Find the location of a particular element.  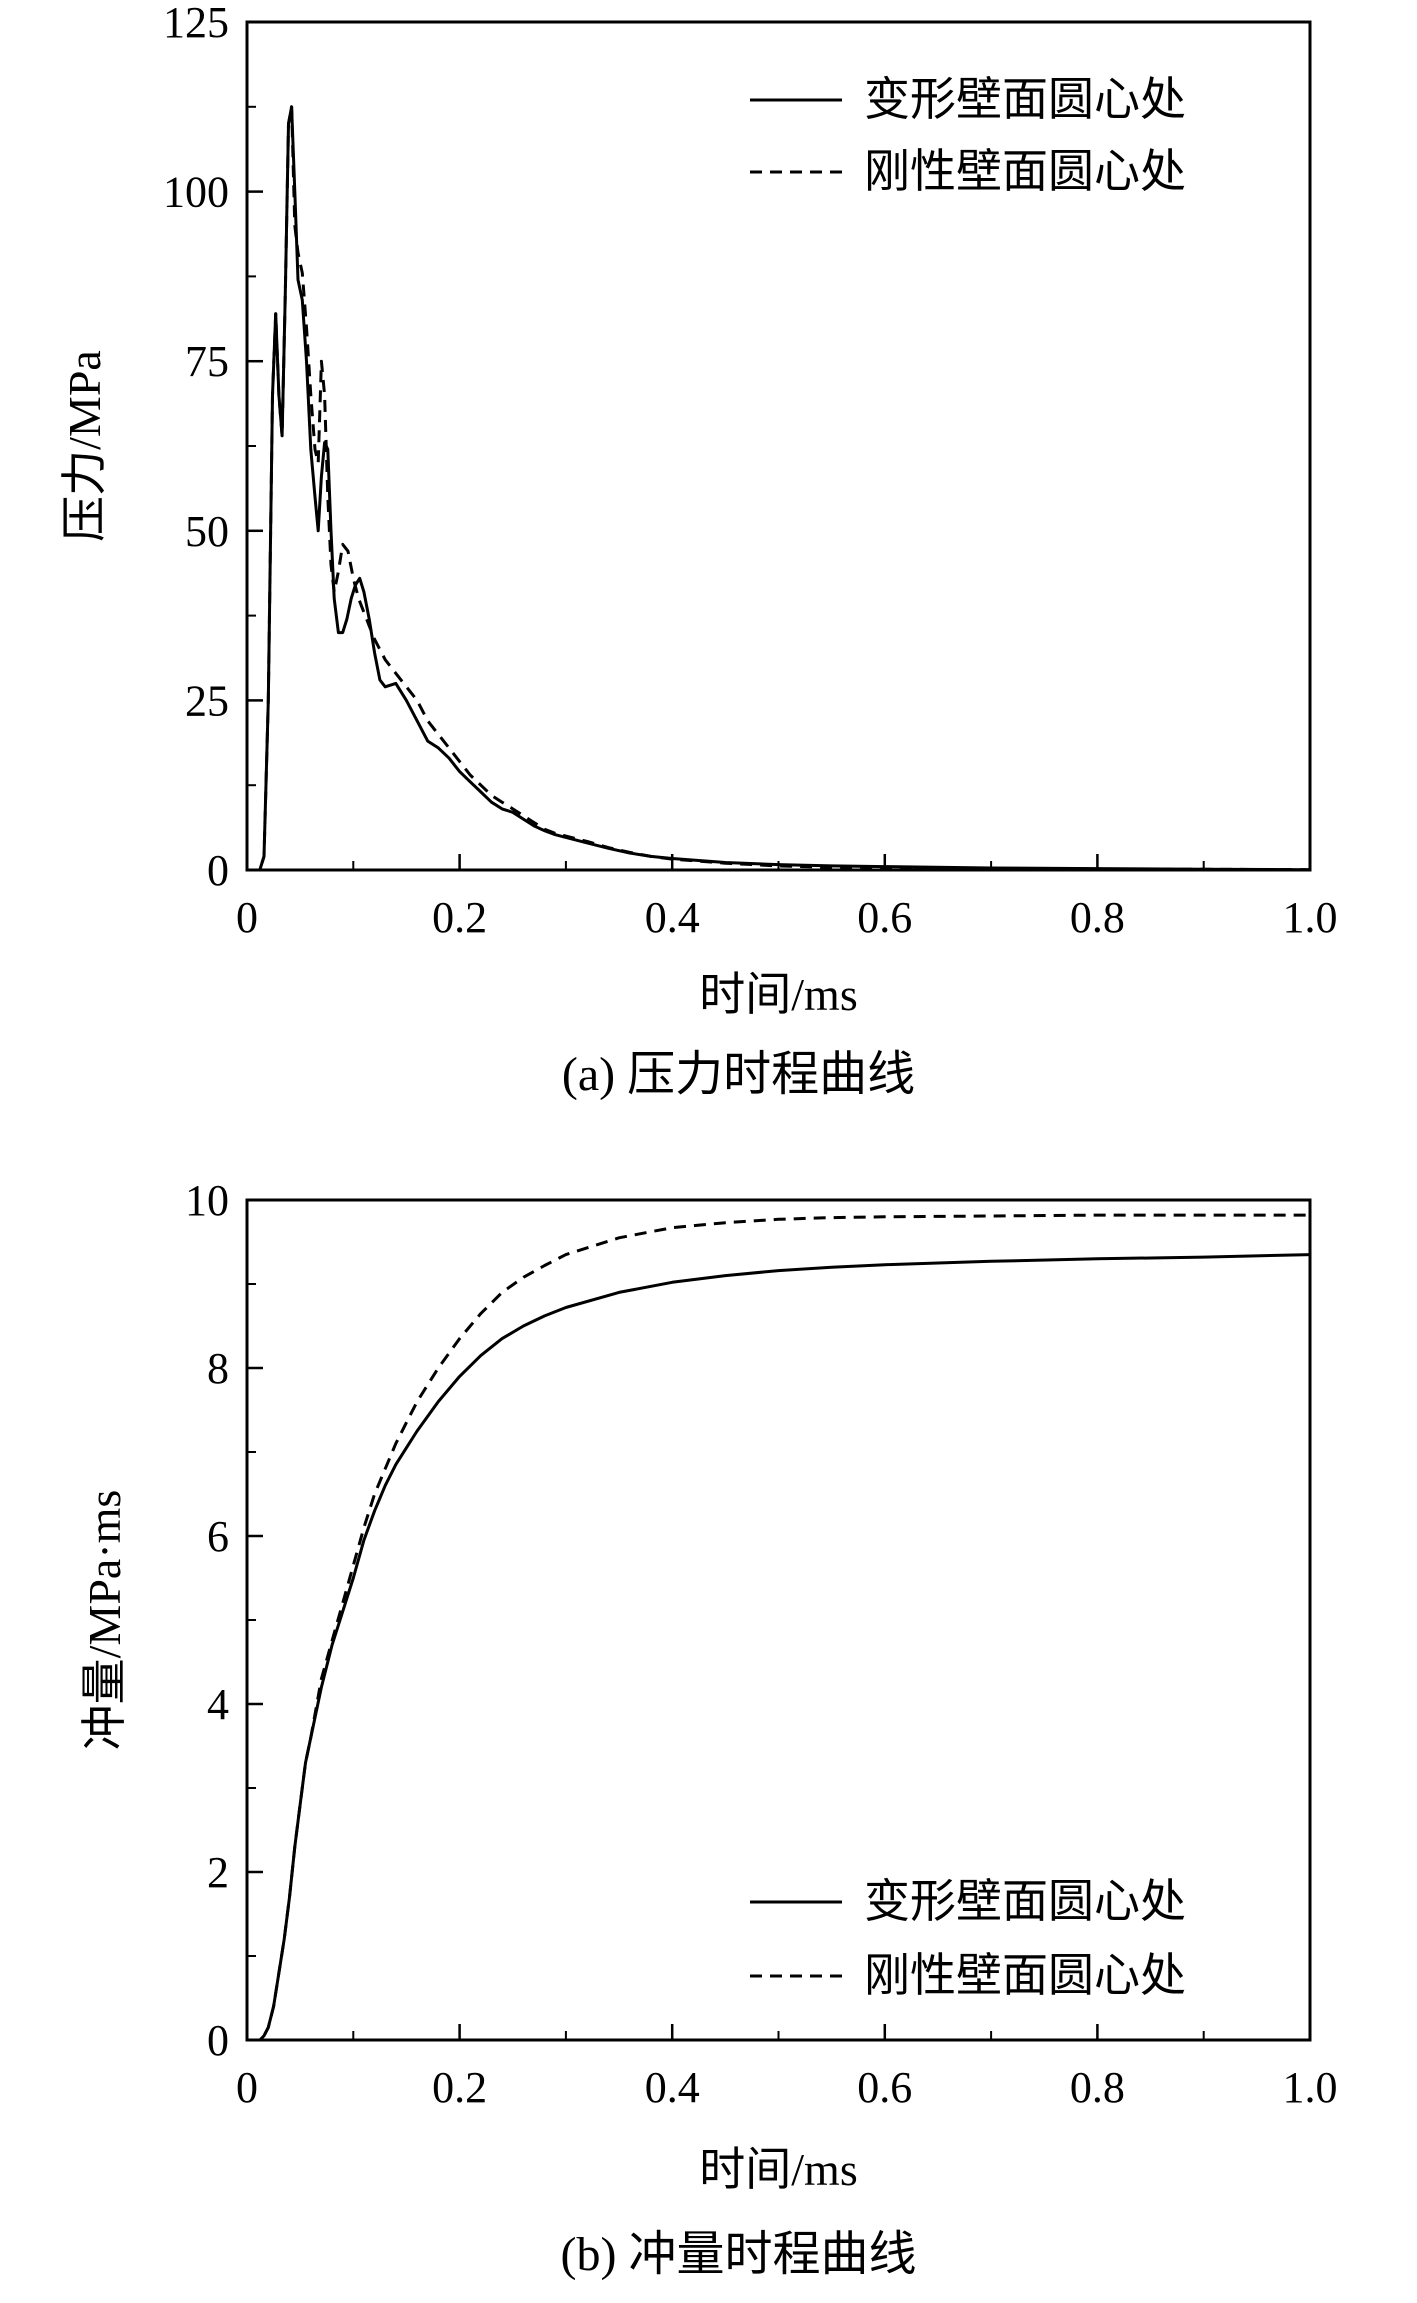

y-tick-label: 75 is located at coordinates (207, 361).